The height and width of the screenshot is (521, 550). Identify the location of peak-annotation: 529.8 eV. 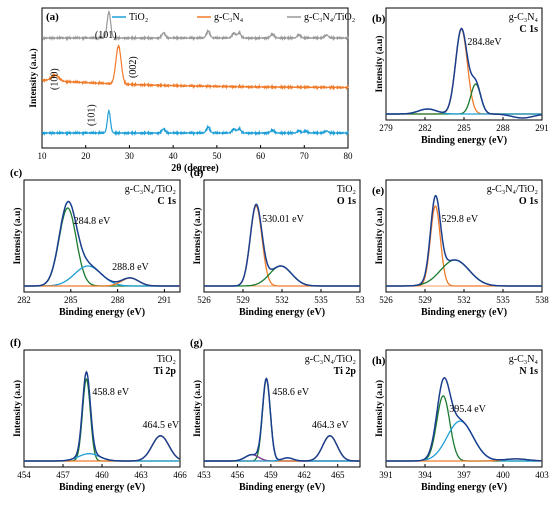
(459, 219).